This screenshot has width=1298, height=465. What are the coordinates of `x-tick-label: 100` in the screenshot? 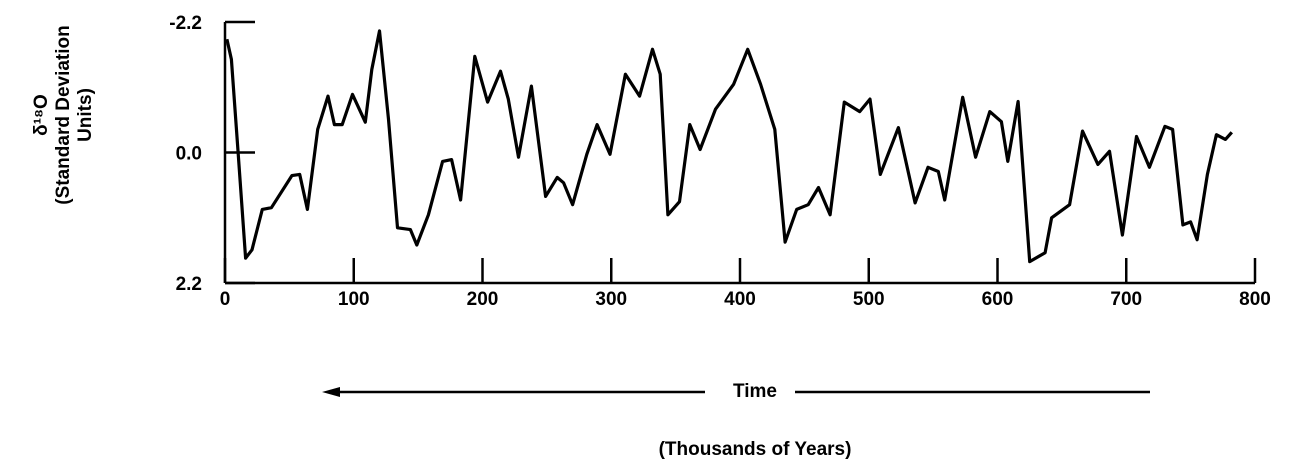 It's located at (354, 299).